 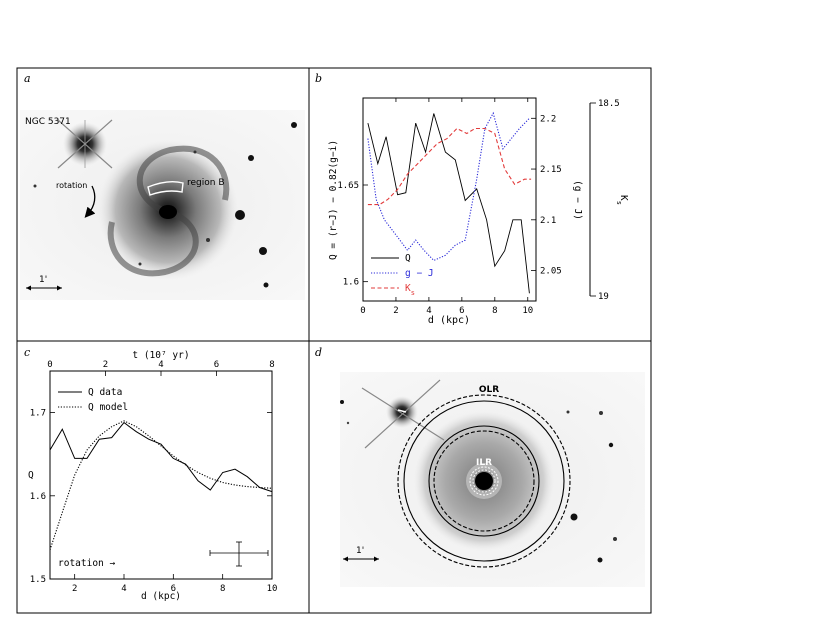 I want to click on legend-label: Q model, so click(x=108, y=407).